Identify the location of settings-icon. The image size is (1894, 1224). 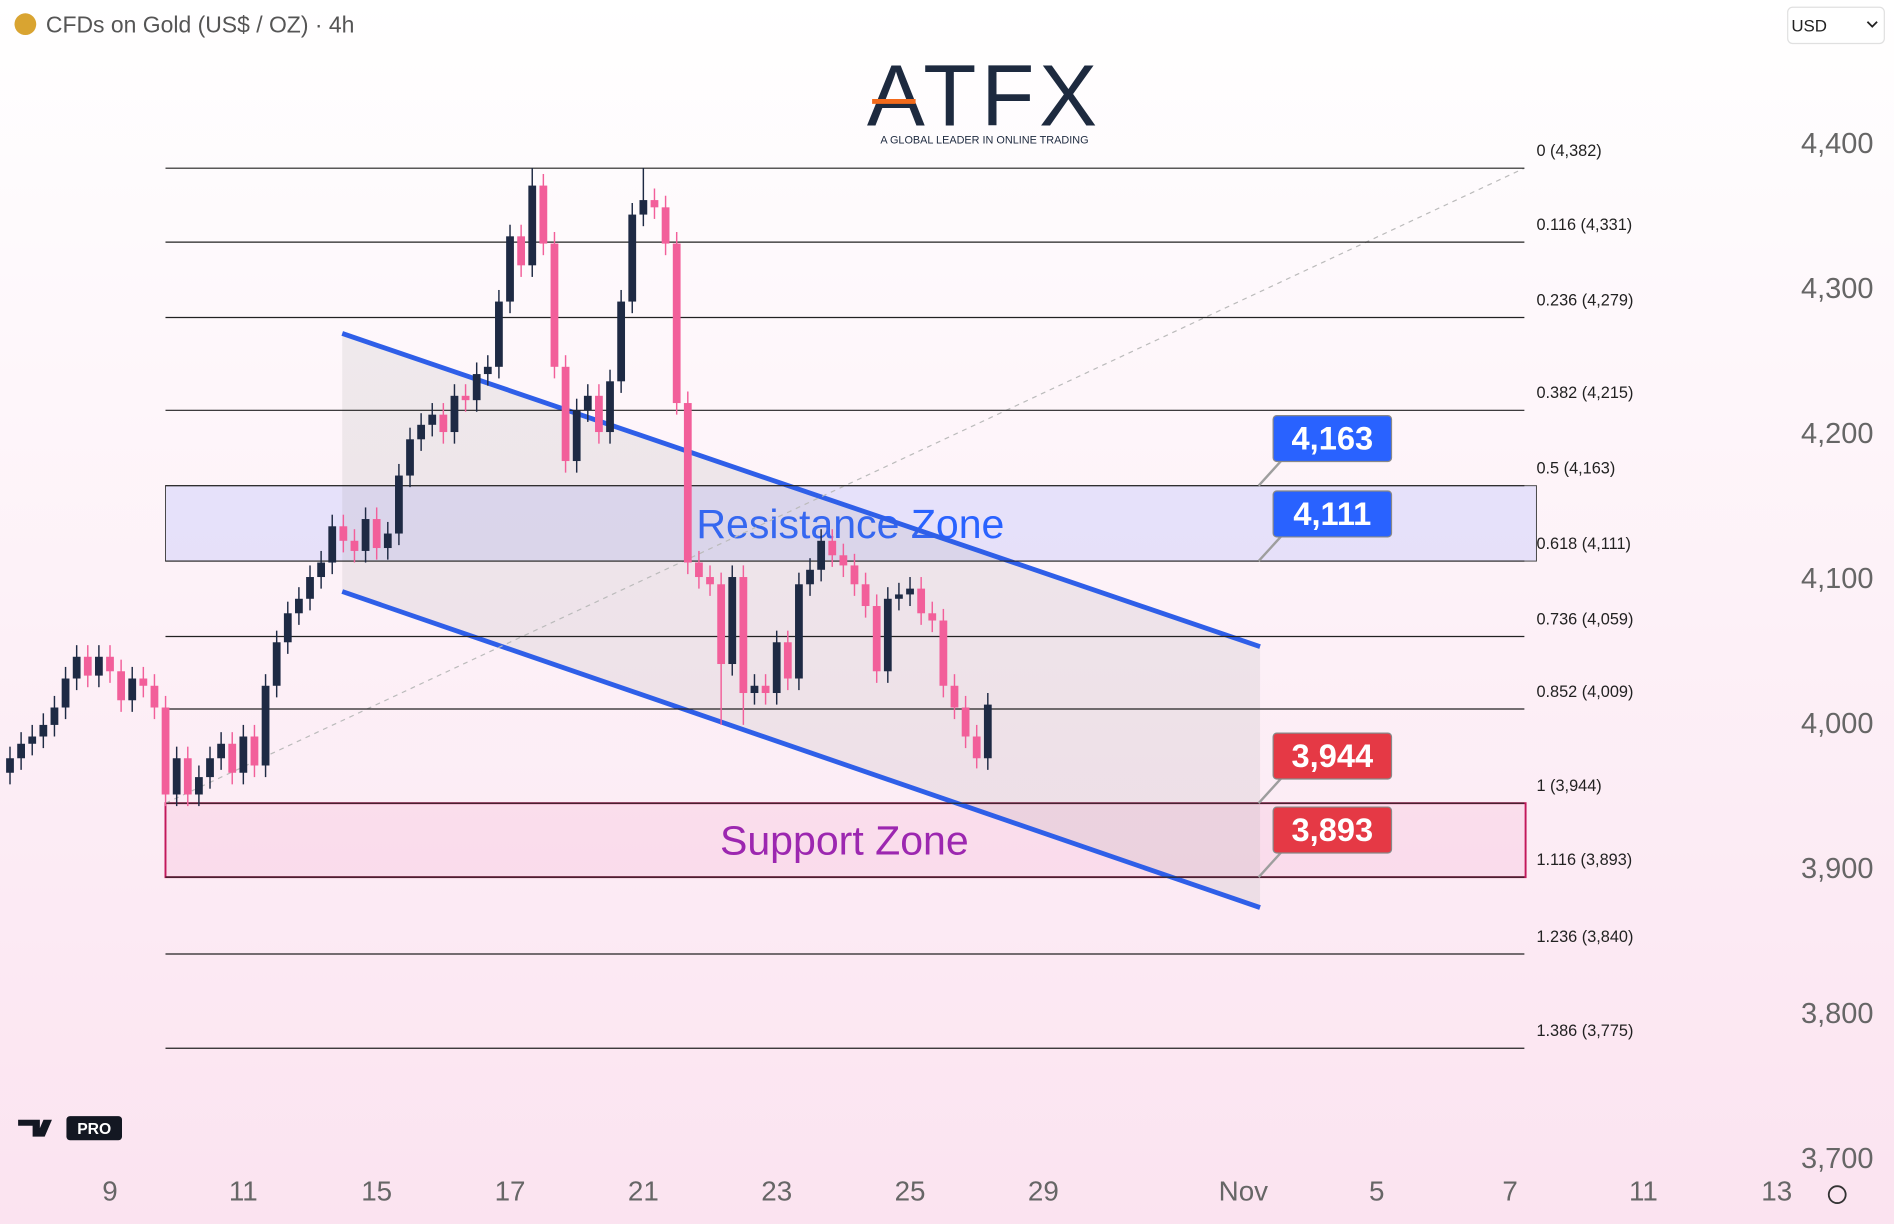
(1837, 1194).